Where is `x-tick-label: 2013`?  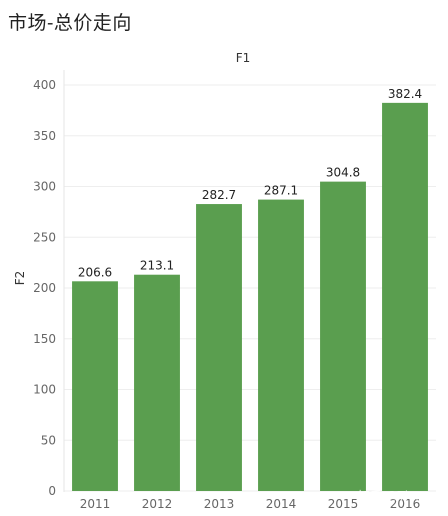
x-tick-label: 2013 is located at coordinates (219, 504).